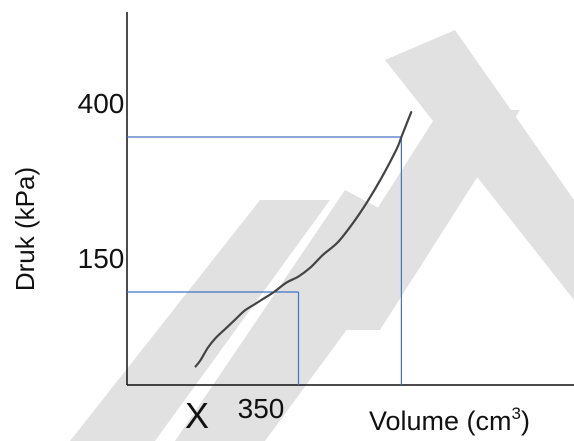  I want to click on x-tick-label-x: X, so click(197, 415).